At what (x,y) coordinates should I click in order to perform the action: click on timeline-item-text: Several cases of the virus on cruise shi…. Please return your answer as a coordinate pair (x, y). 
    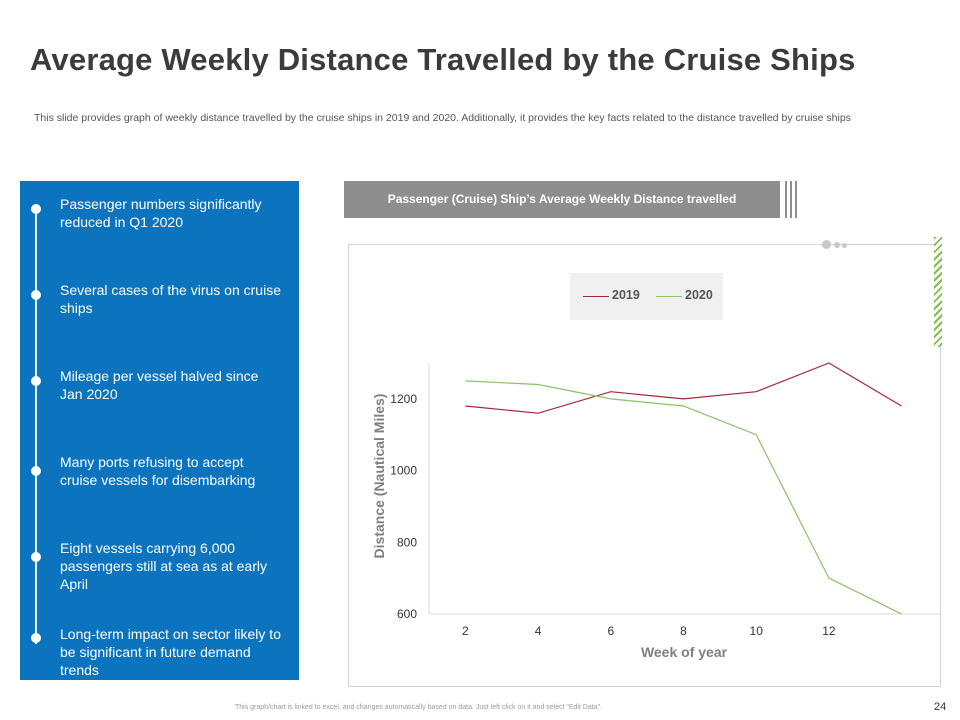
    Looking at the image, I should click on (170, 299).